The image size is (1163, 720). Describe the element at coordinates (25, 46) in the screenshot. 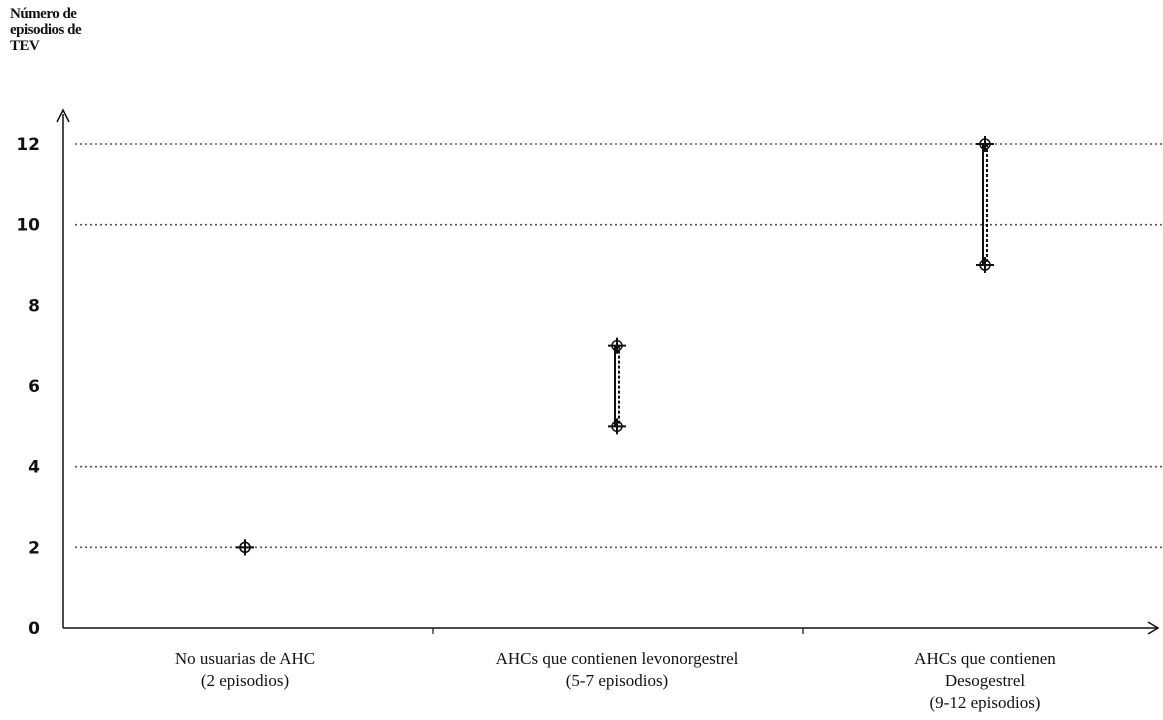

I see `y-axis-title-line: TEV` at that location.